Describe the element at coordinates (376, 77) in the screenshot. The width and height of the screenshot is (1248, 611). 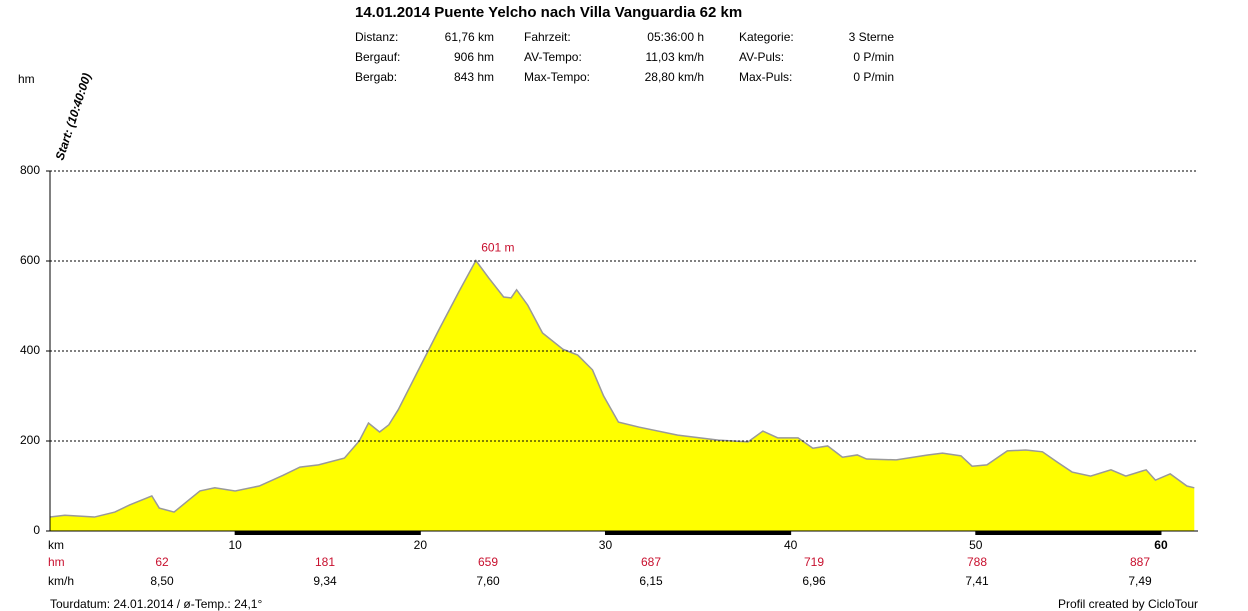
I see `stat-label: Bergab:` at that location.